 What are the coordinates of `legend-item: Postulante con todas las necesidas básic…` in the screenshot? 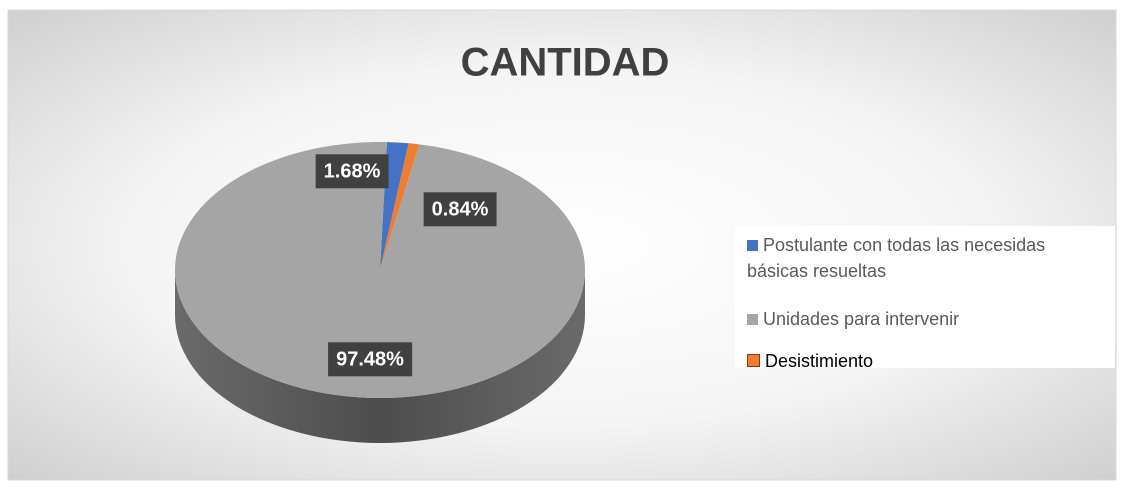 It's located at (927, 258).